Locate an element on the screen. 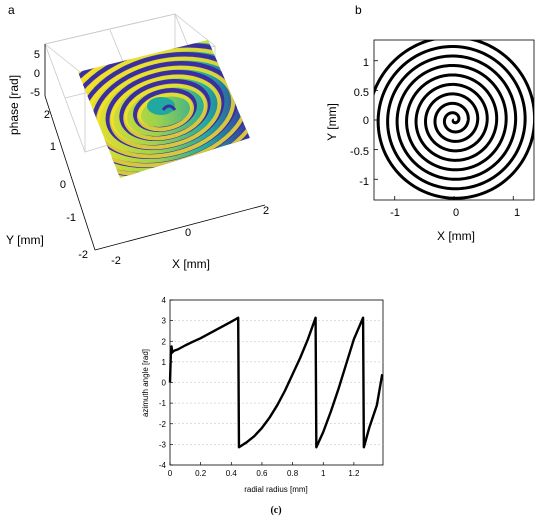  x-tick-label: 0.2 is located at coordinates (201, 473).